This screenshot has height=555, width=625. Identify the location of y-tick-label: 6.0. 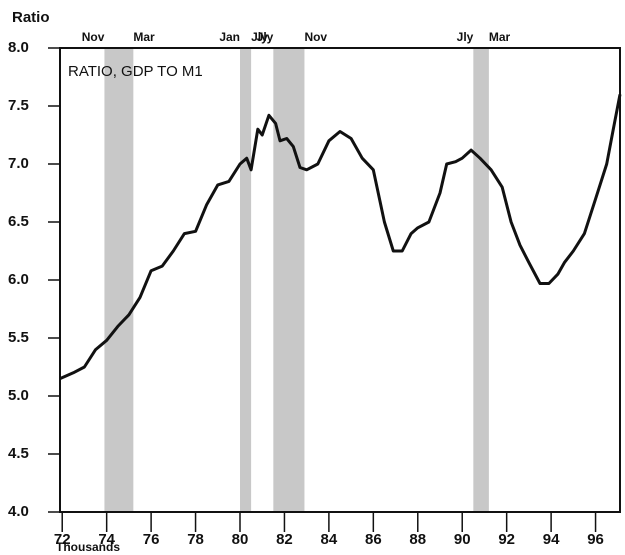
(18, 279).